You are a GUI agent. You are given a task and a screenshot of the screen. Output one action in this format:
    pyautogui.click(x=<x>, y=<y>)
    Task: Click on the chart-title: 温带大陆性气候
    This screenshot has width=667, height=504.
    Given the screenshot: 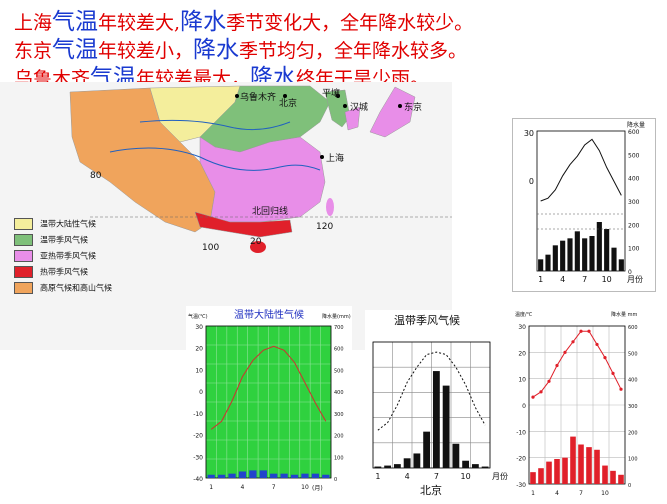 What is the action you would take?
    pyautogui.click(x=269, y=314)
    